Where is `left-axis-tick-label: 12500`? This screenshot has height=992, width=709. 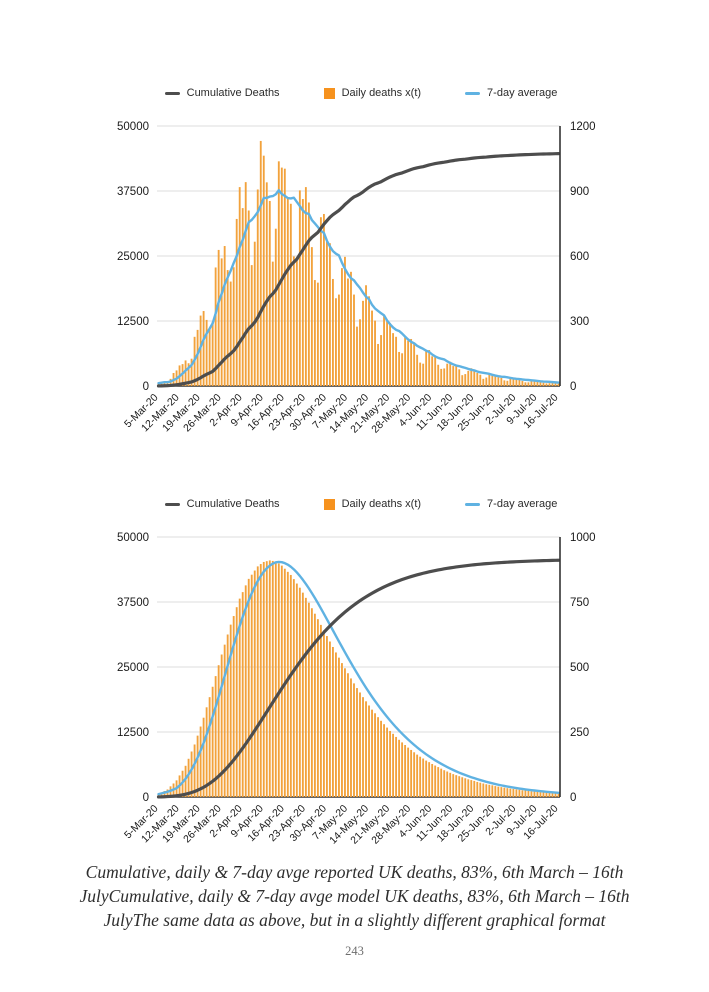
left-axis-tick-label: 12500 is located at coordinates (133, 733).